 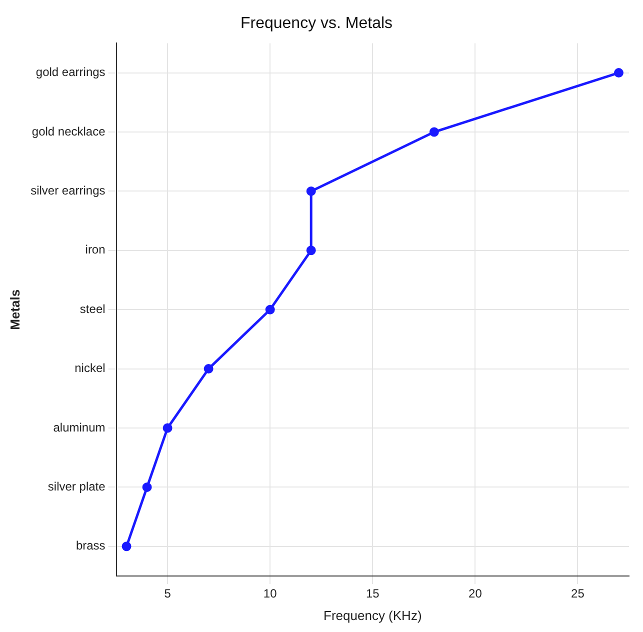 I want to click on y-tick-label: gold necklace, so click(x=69, y=131).